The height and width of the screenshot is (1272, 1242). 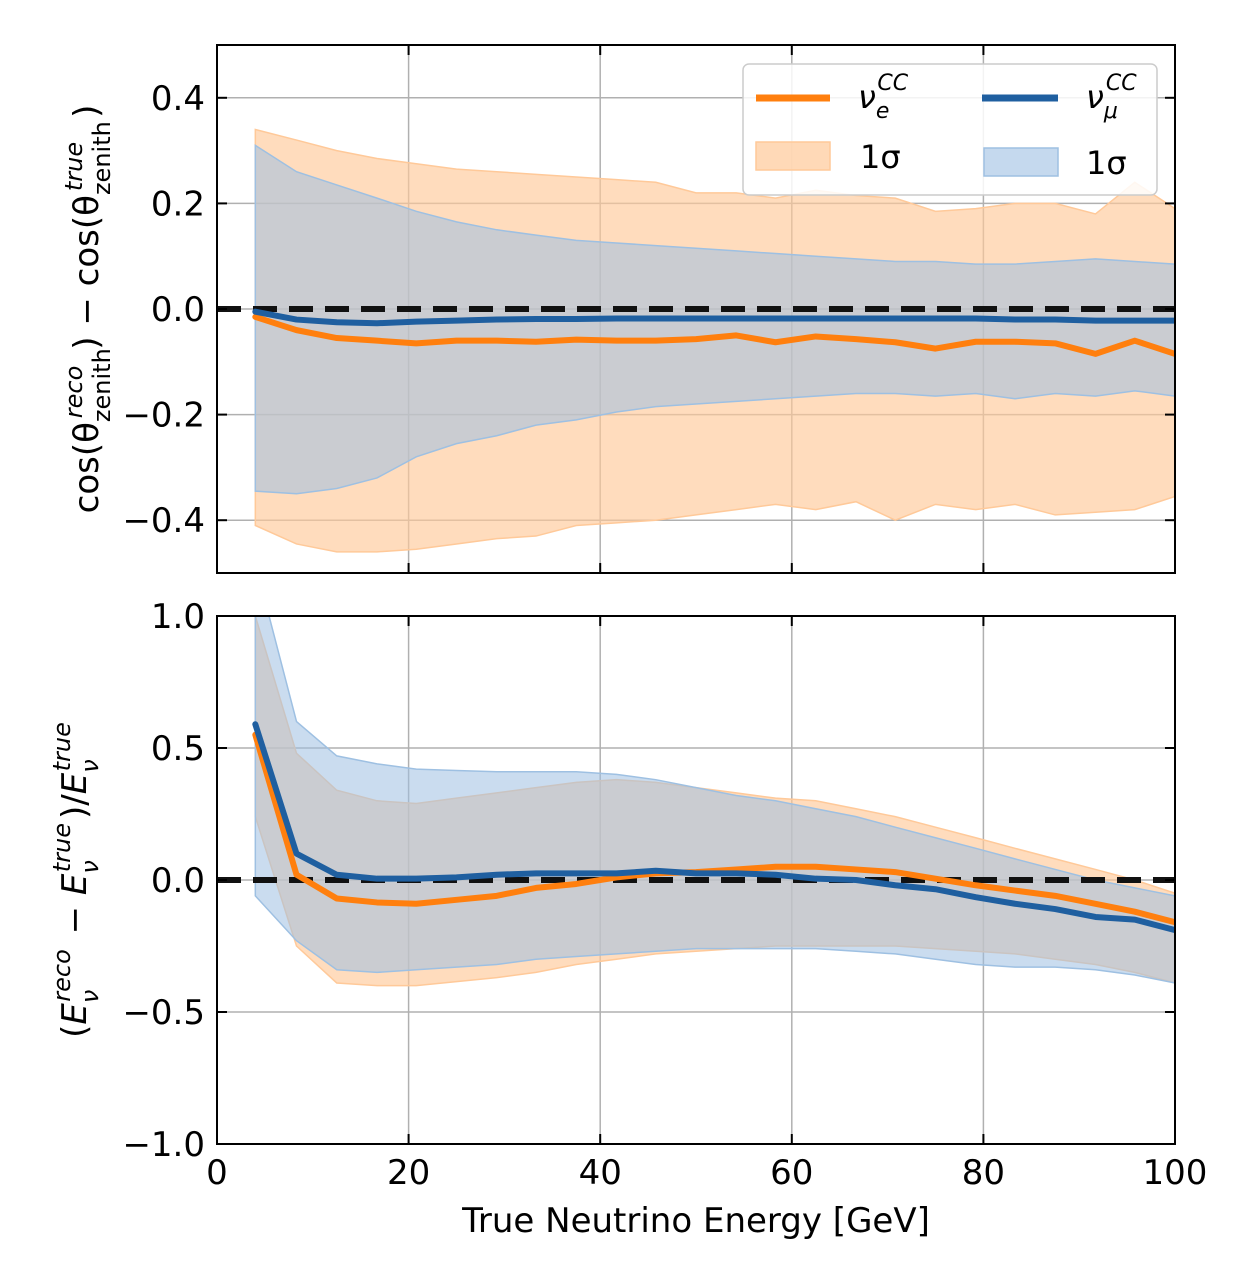 What do you see at coordinates (1175, 1173) in the screenshot?
I see `bot-xtick-label-5: 100` at bounding box center [1175, 1173].